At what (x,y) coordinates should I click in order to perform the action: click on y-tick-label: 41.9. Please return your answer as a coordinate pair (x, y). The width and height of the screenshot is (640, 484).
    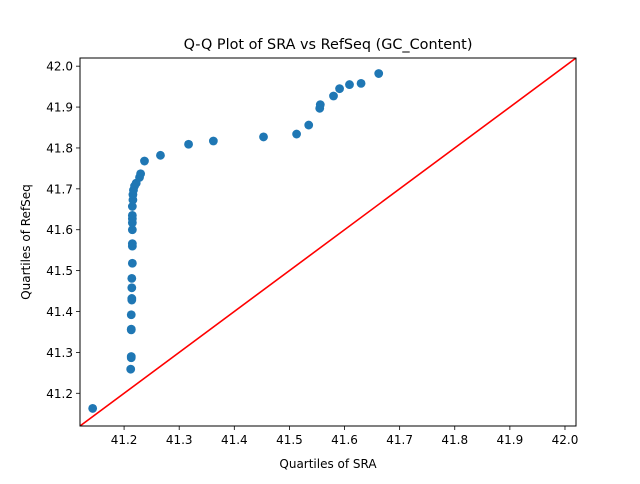
    Looking at the image, I should click on (59, 108).